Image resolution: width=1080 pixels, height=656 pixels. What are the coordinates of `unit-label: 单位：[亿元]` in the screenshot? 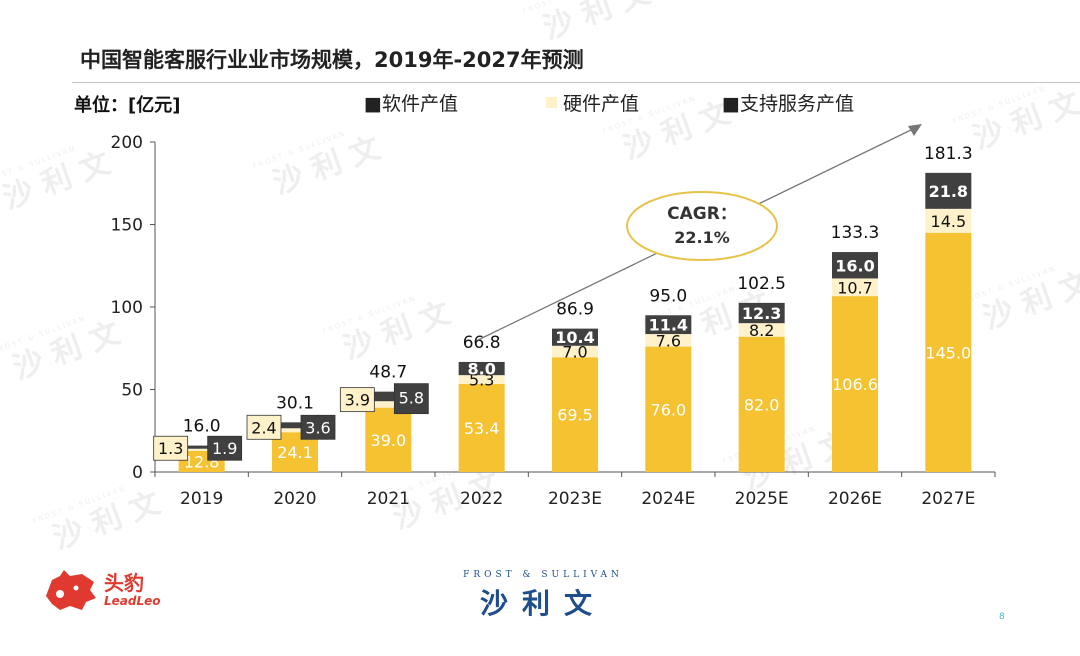 It's located at (127, 105).